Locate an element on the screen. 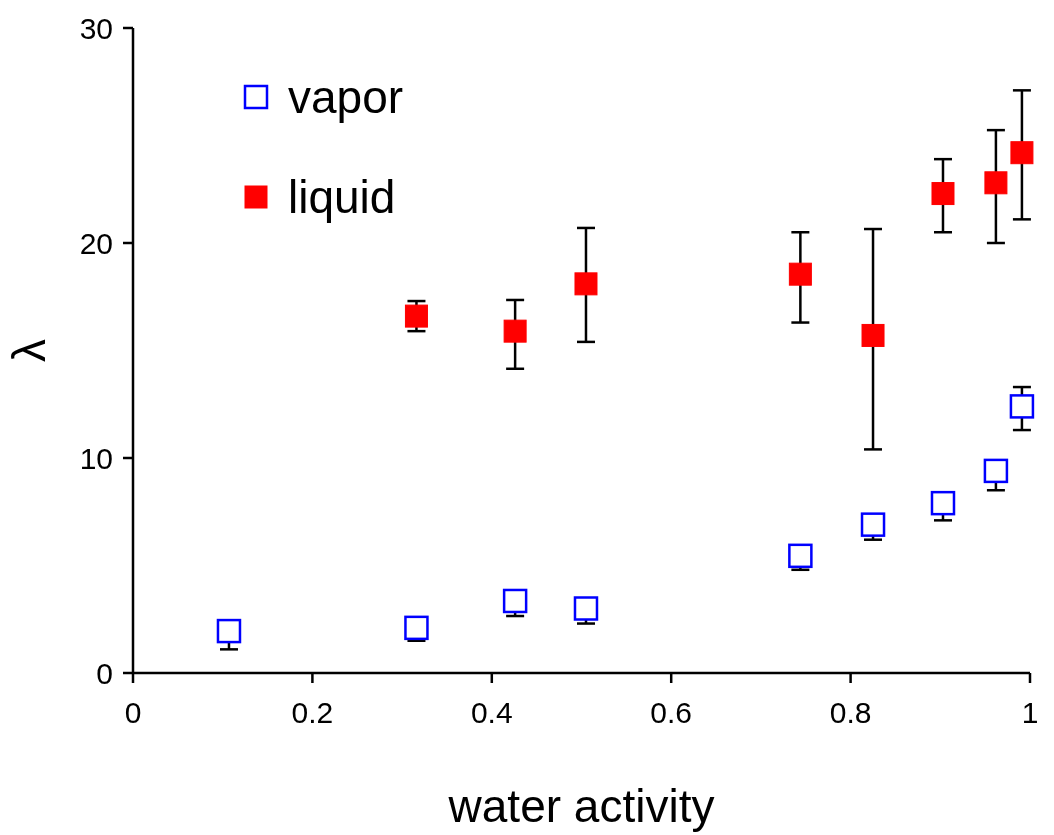  x-tick-label: 1 is located at coordinates (1030, 712).